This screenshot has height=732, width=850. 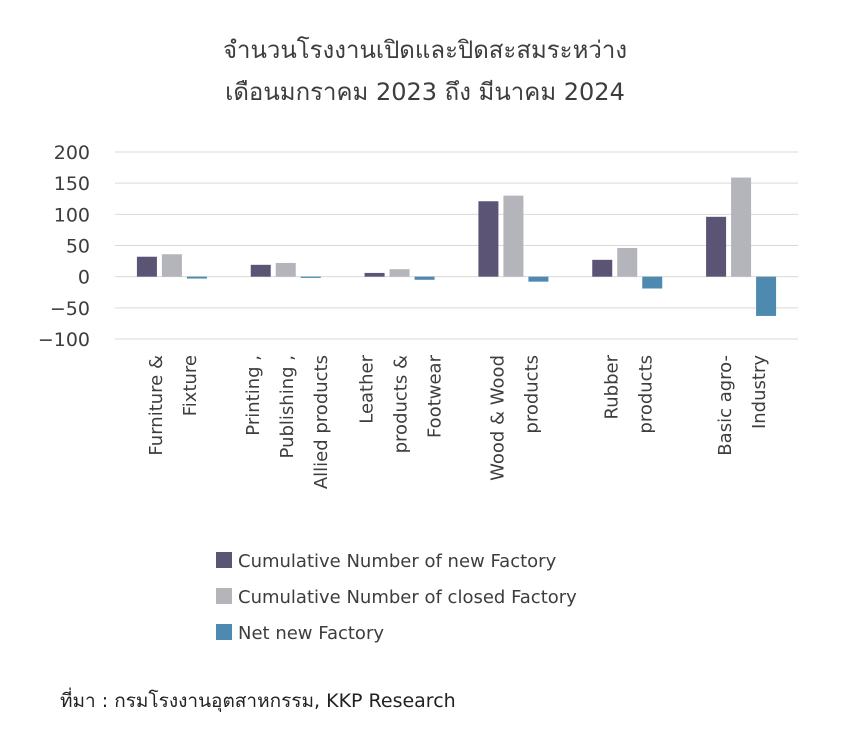 I want to click on legend-item: Cumulative Number of new Factory, so click(x=386, y=561).